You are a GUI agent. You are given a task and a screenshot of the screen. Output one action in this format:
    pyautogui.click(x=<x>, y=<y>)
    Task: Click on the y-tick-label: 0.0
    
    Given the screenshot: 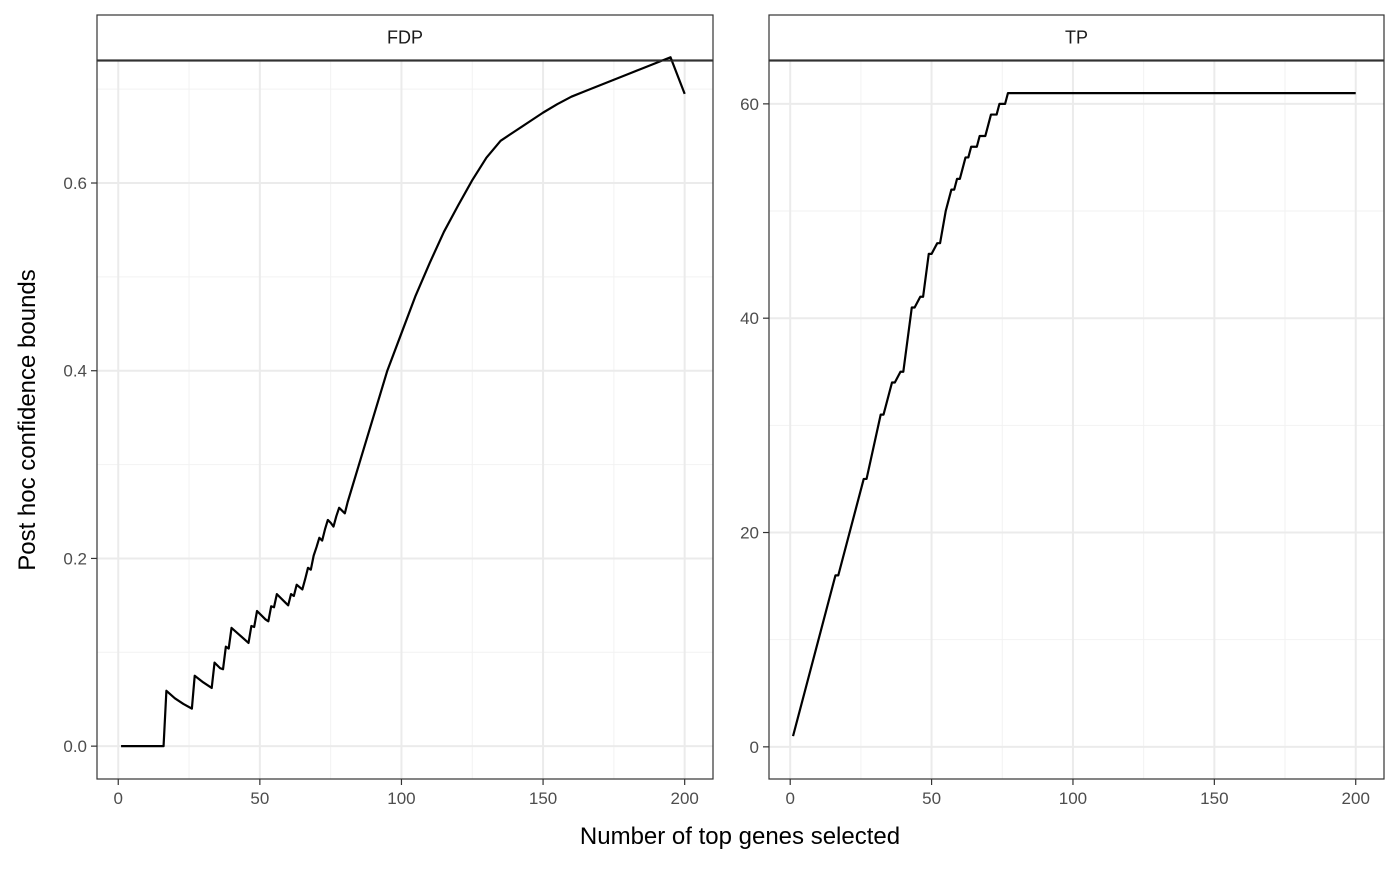 What is the action you would take?
    pyautogui.click(x=75, y=746)
    